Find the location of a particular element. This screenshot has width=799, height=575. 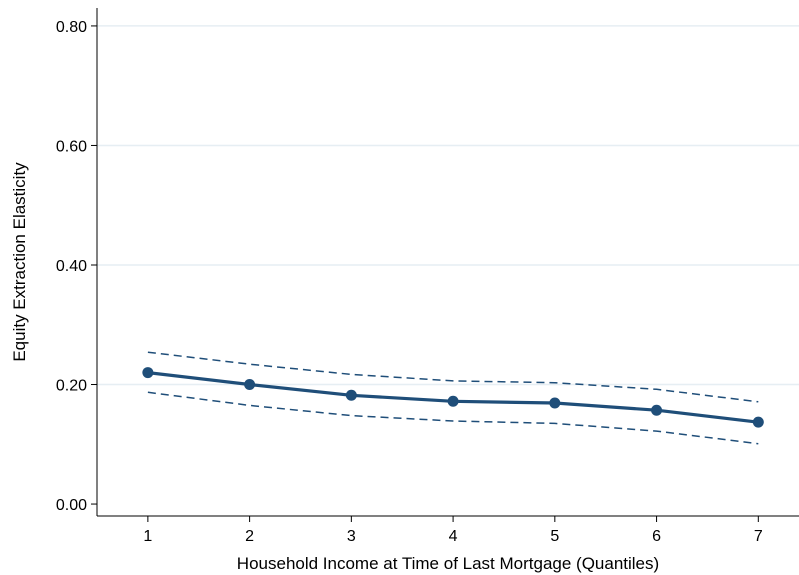

y-tick-label: 0.80 is located at coordinates (71, 27).